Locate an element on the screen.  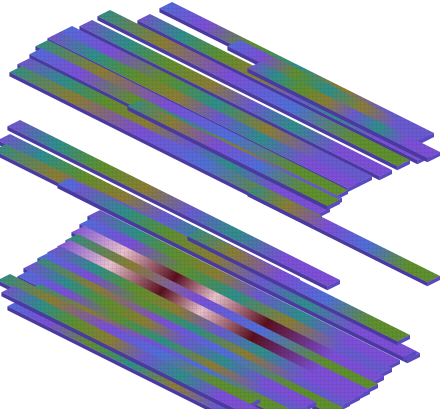
middle-strip-5-mesh is located at coordinates (343, 234).